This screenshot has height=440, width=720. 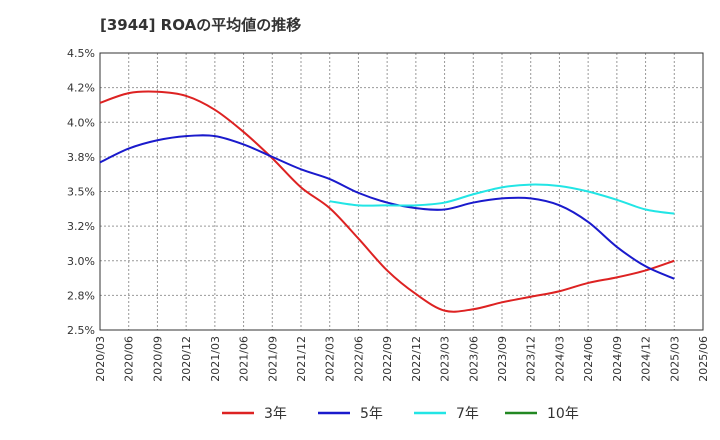 What do you see at coordinates (400, 414) in the screenshot?
I see `legend: 3年 5年 7年 10年` at bounding box center [400, 414].